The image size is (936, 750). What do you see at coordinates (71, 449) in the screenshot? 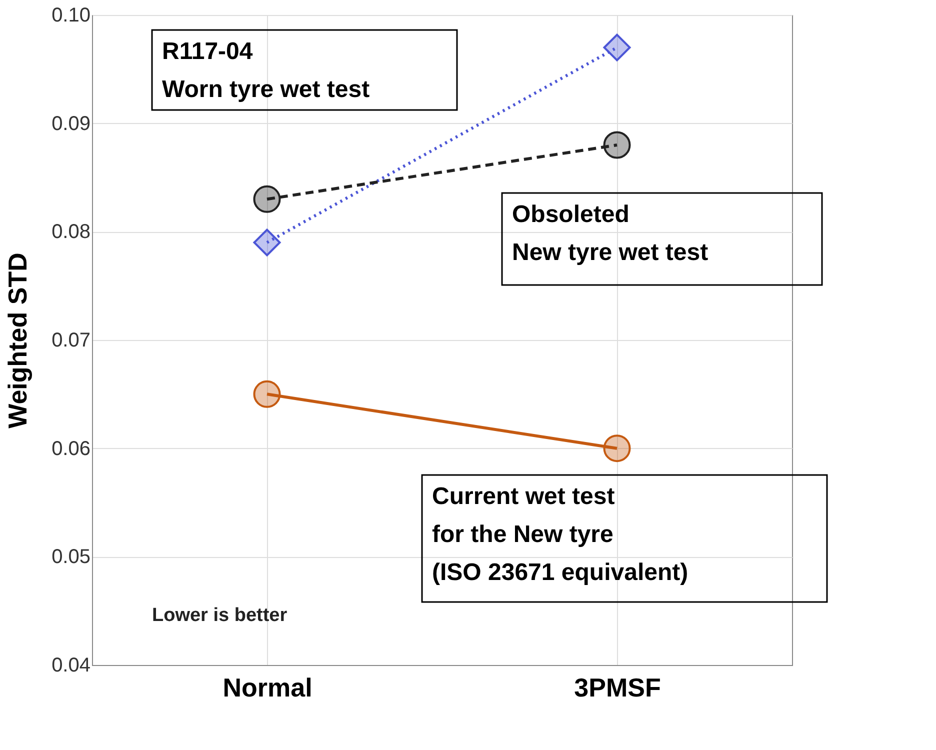
I see `y-tick-label: 0.06` at bounding box center [71, 449].